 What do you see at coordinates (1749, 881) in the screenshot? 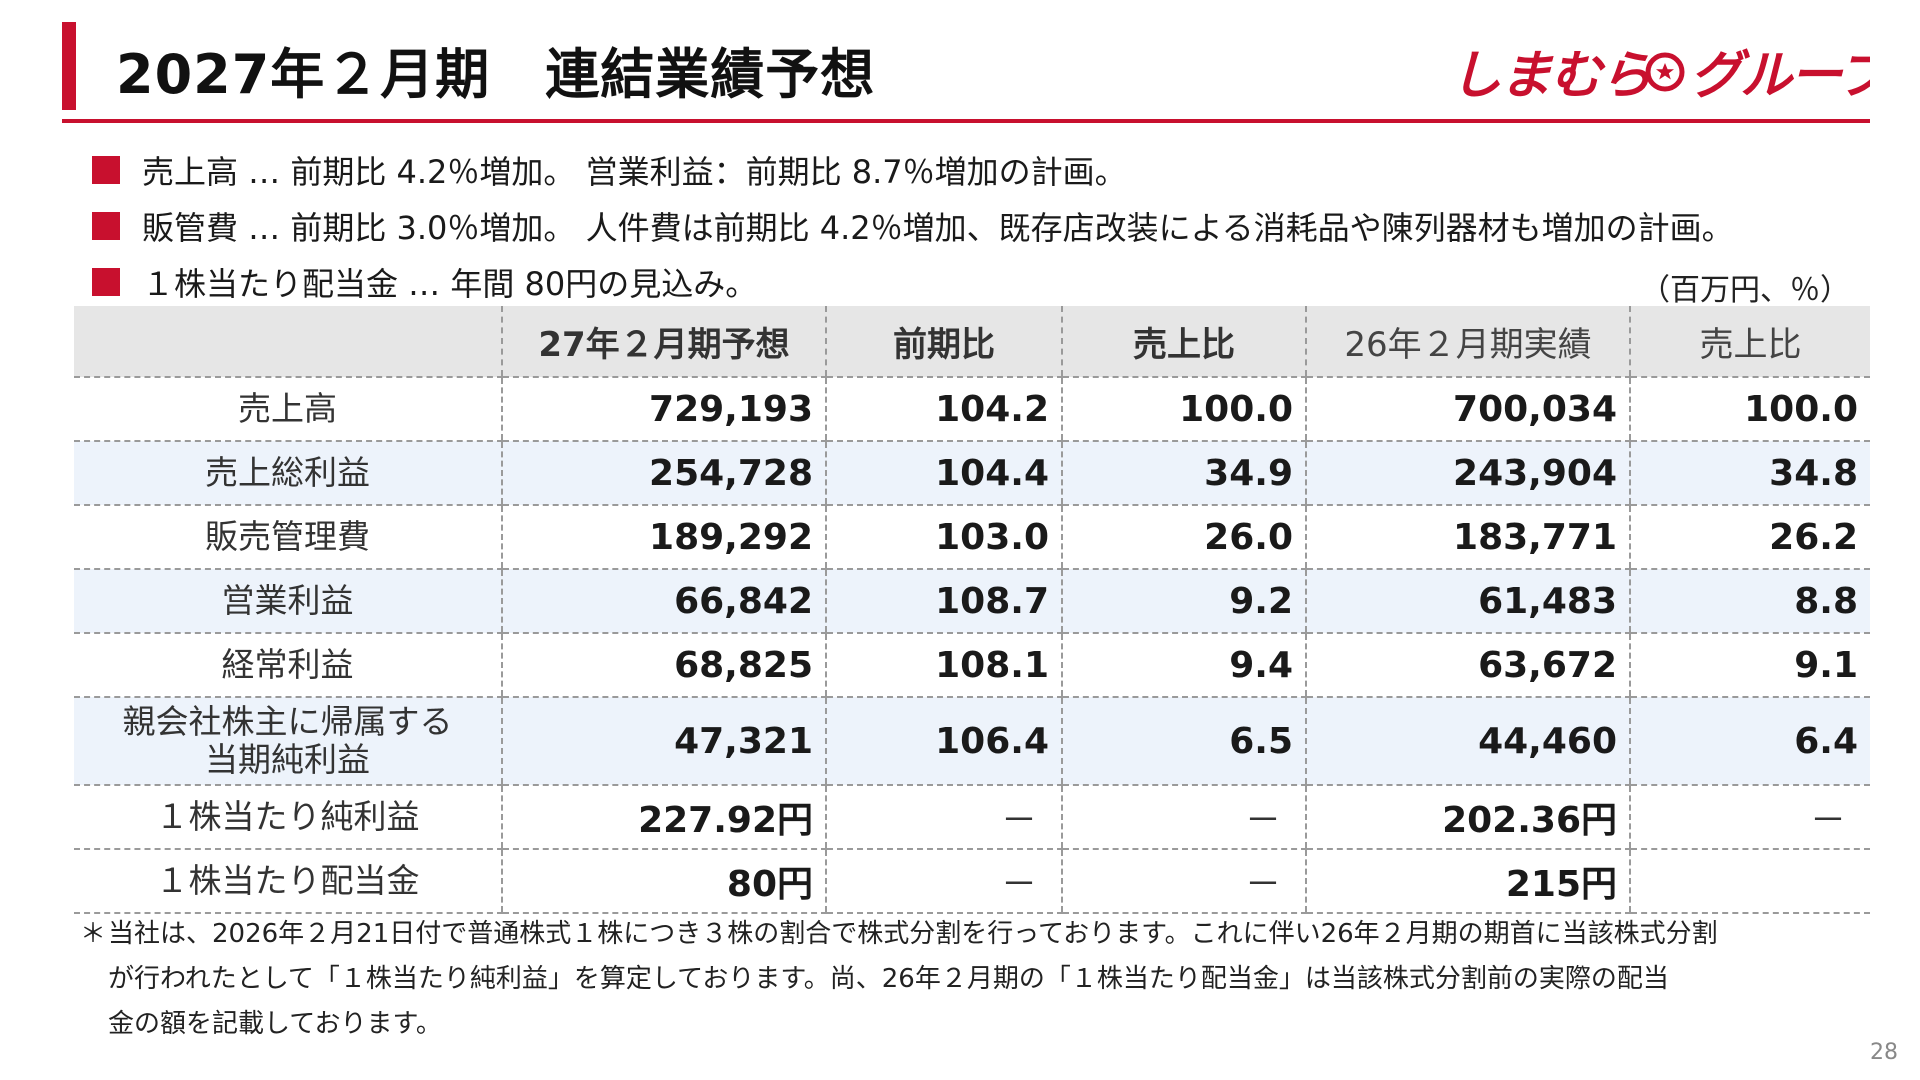
I see `cell-actual-ratio` at bounding box center [1749, 881].